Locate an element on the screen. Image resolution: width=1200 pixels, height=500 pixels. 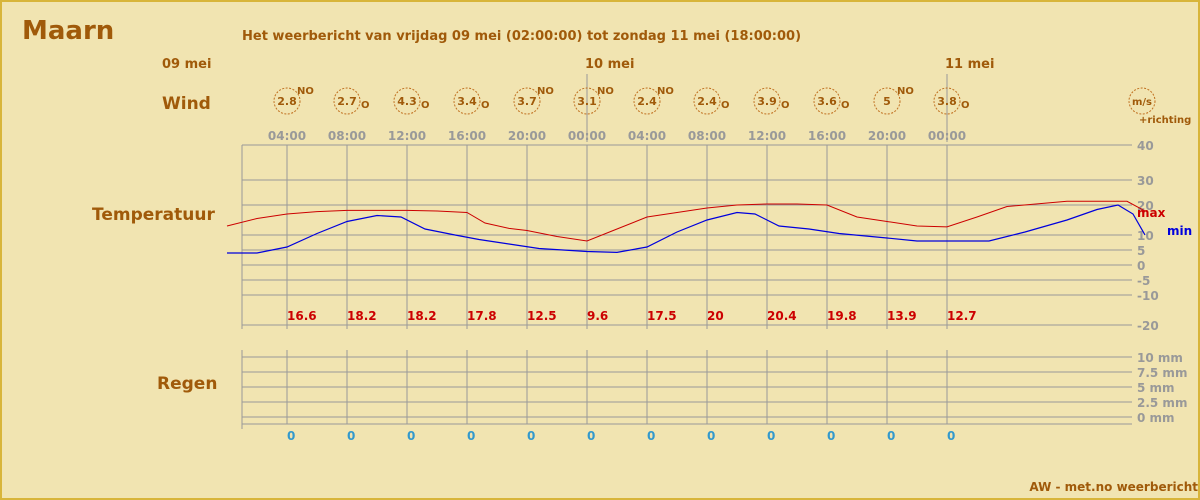
max-temp-value: 20 is located at coordinates (715, 316).